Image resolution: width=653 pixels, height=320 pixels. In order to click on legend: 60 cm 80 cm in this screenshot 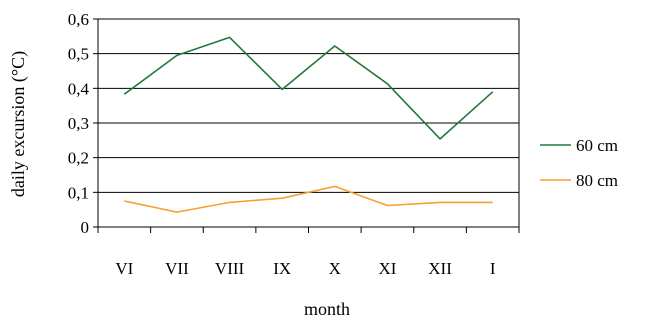, I will do `click(579, 163)`.